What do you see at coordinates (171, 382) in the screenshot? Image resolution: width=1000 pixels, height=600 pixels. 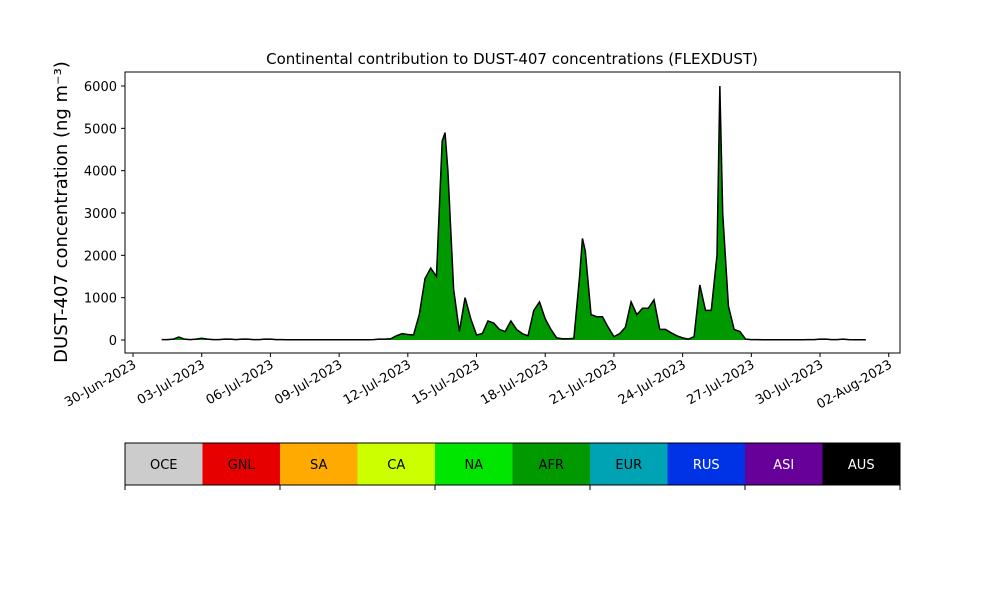 I see `x-tick-label: 03-Jul-2023` at bounding box center [171, 382].